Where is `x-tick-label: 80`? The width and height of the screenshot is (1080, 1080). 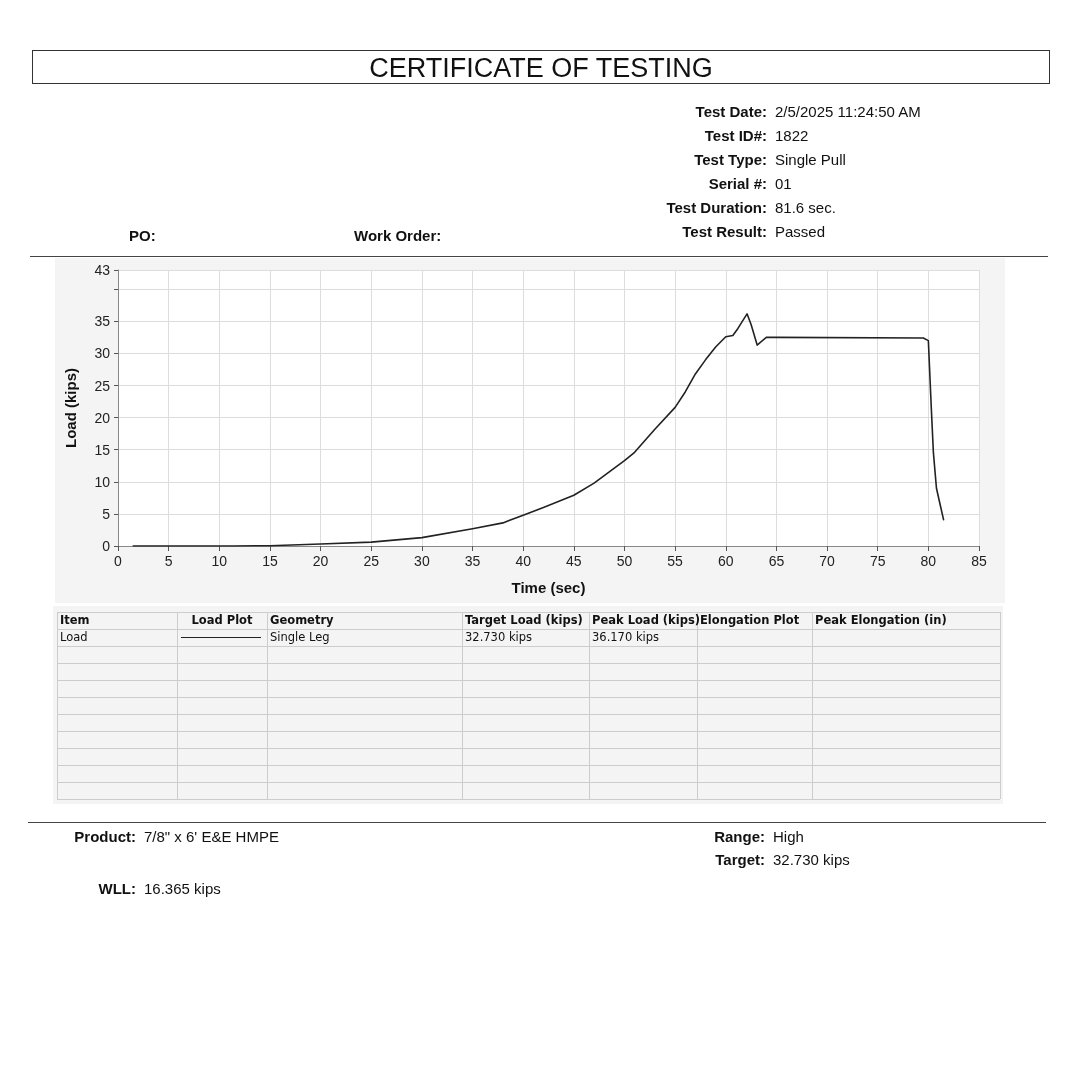
x-tick-label: 80 is located at coordinates (928, 561).